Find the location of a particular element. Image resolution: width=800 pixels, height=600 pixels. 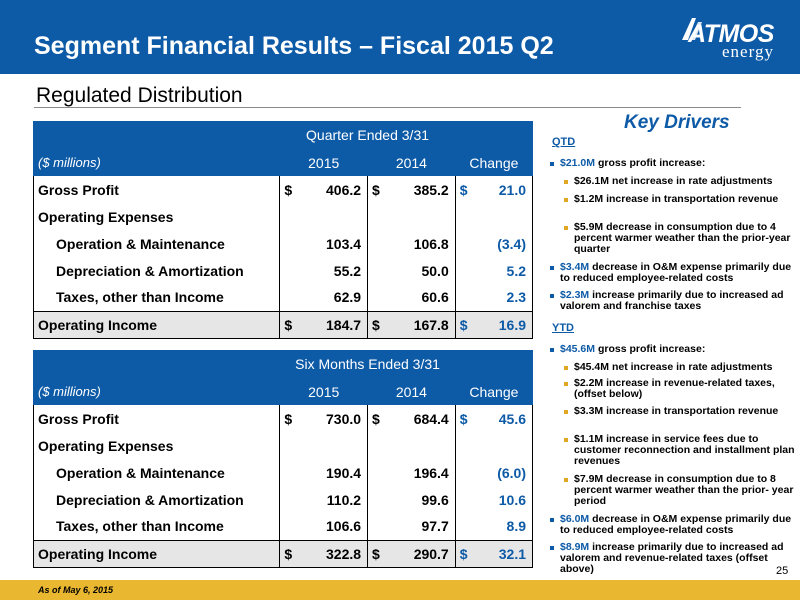

cell-v2014: 60.6 is located at coordinates (411, 297).